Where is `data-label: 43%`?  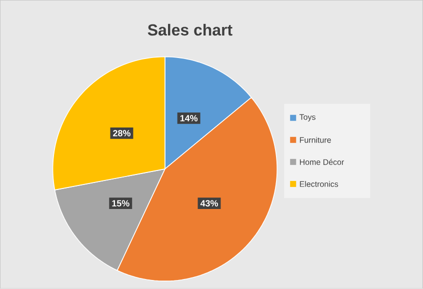 data-label: 43% is located at coordinates (209, 203).